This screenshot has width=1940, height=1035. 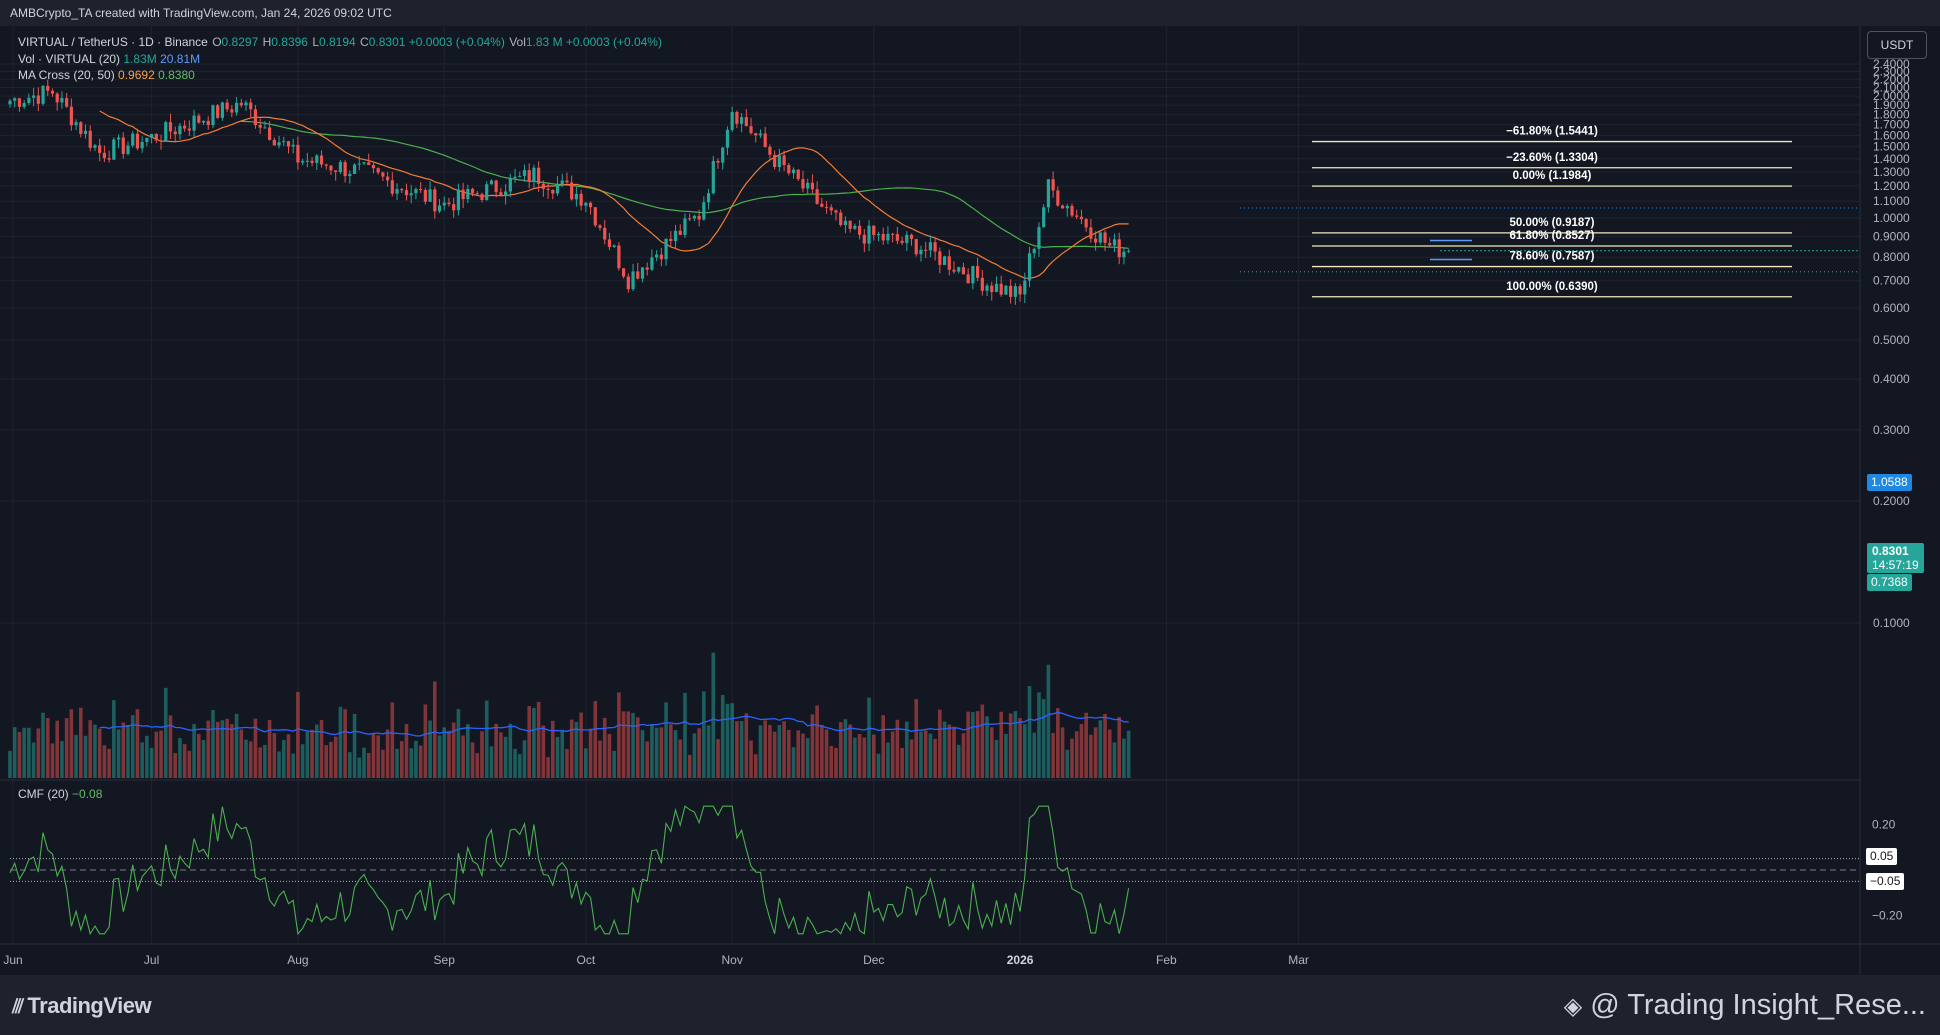 What do you see at coordinates (1885, 881) in the screenshot?
I see `cmf-lower-tag: −0.05` at bounding box center [1885, 881].